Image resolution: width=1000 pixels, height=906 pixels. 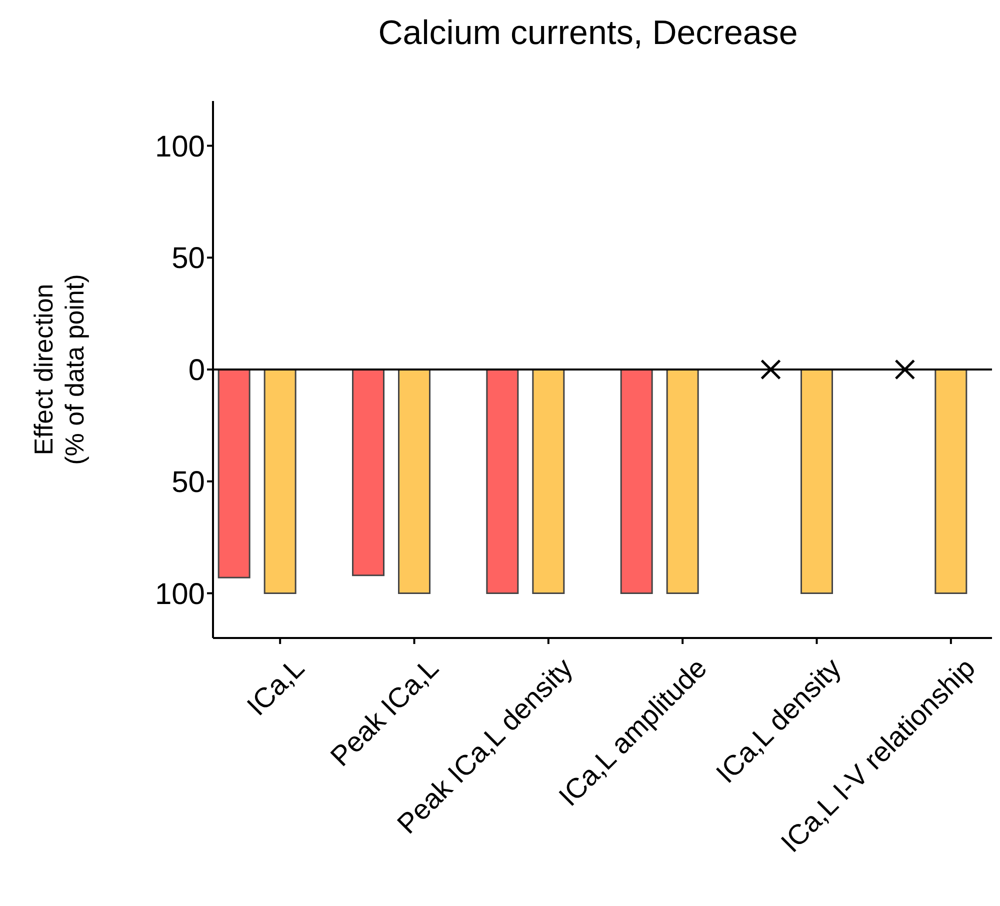 What do you see at coordinates (196, 370) in the screenshot?
I see `y-tick-label: 0` at bounding box center [196, 370].